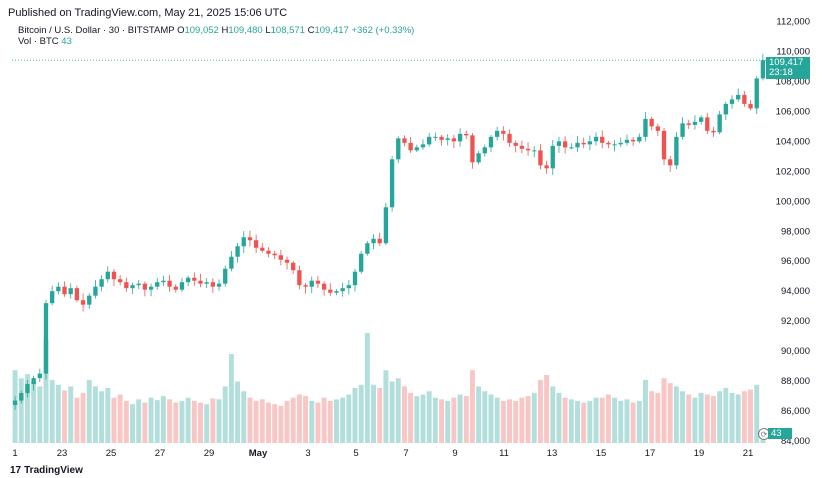  What do you see at coordinates (780, 433) in the screenshot?
I see `last-volume-tag: 43` at bounding box center [780, 433].